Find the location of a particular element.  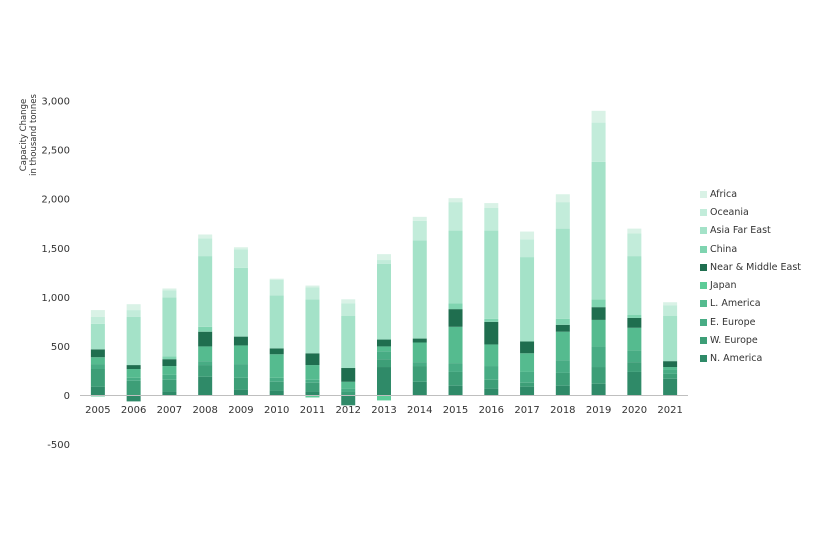

legend-label: N. America is located at coordinates (736, 359).